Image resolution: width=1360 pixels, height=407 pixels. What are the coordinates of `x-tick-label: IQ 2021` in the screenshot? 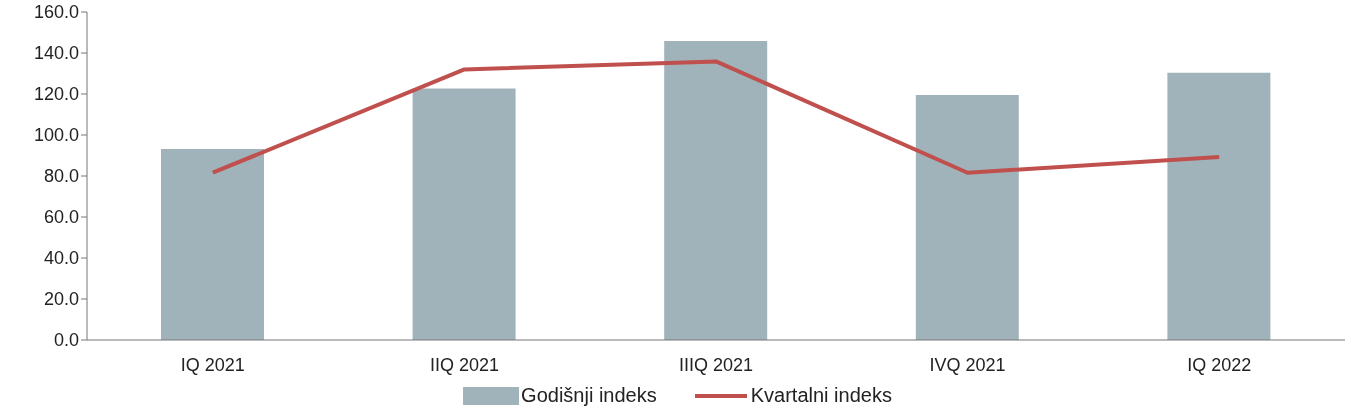 It's located at (212, 364).